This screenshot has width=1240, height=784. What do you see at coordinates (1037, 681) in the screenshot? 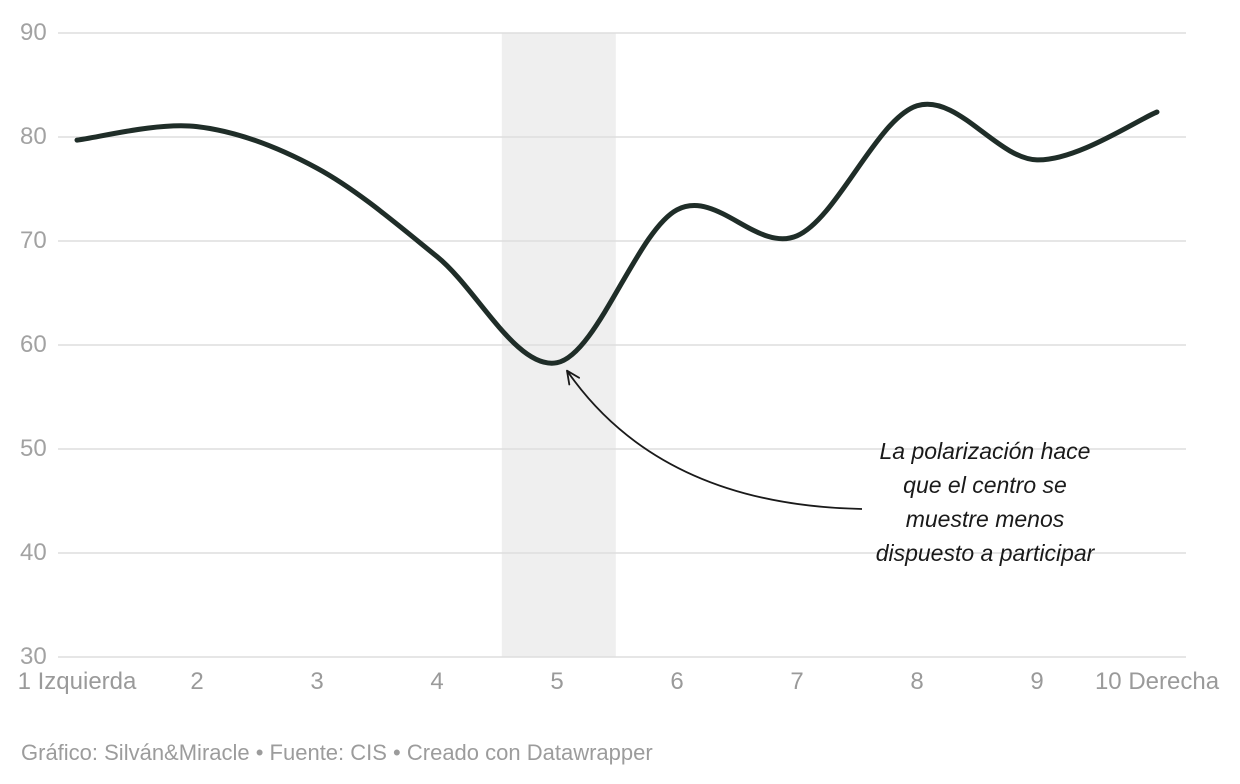
I see `x-axis-label: 9` at bounding box center [1037, 681].